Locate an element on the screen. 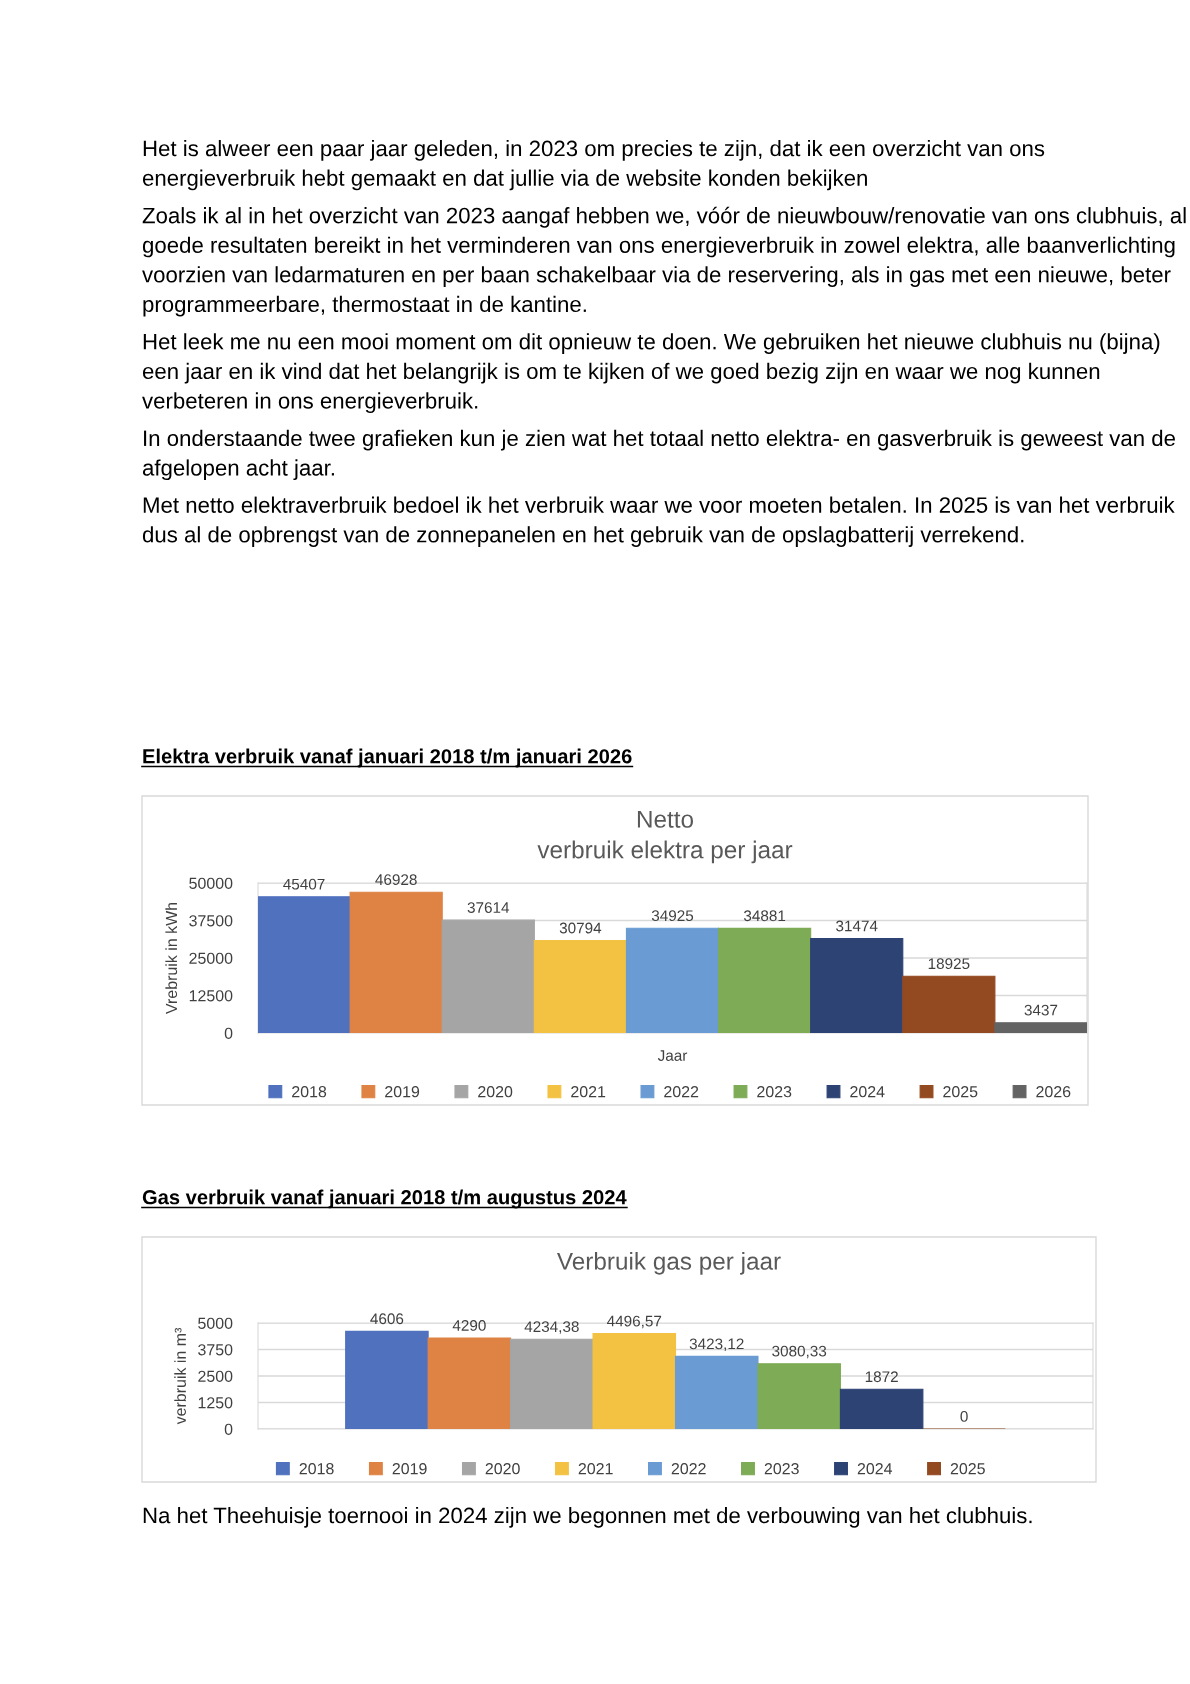  data-label: 4290 is located at coordinates (469, 1325).